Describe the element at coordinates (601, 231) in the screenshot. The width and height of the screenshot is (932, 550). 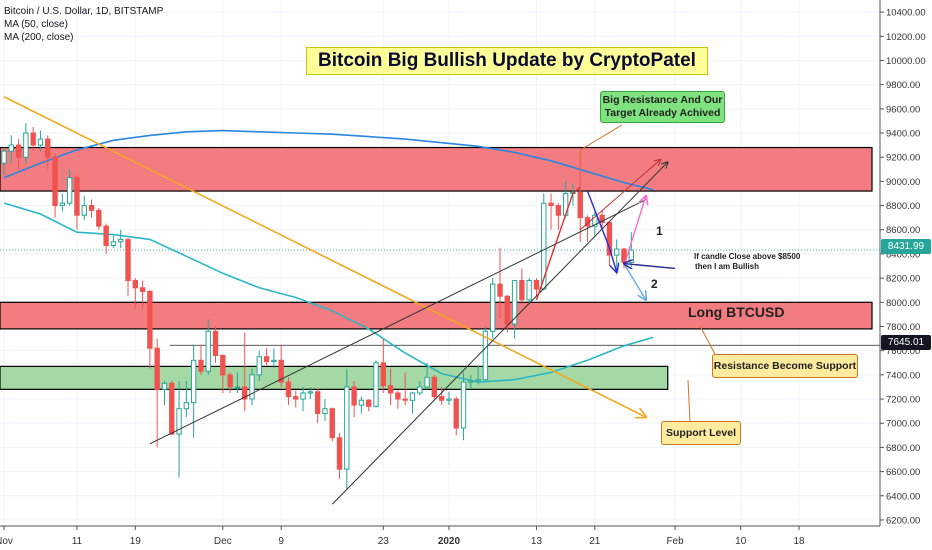
I see `blue-drop-path` at that location.